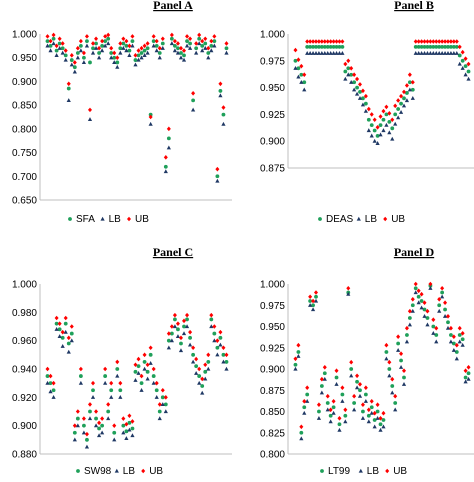  What do you see at coordinates (272, 169) in the screenshot?
I see `y-tick-label: 0.875` at bounding box center [272, 169].